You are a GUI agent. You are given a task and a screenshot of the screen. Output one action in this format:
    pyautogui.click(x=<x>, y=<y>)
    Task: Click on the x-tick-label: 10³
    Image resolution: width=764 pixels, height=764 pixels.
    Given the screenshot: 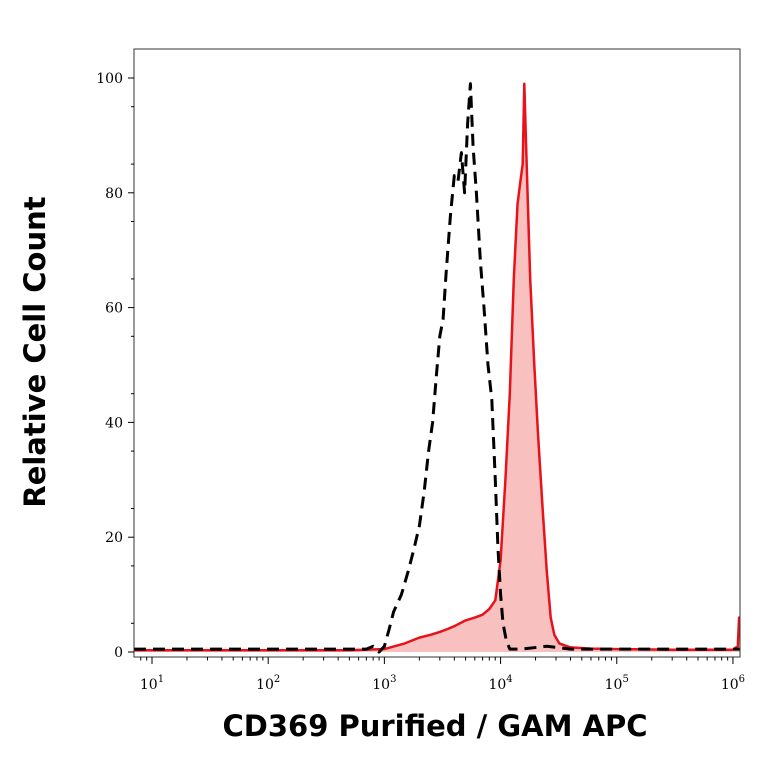 What is the action you would take?
    pyautogui.click(x=384, y=683)
    